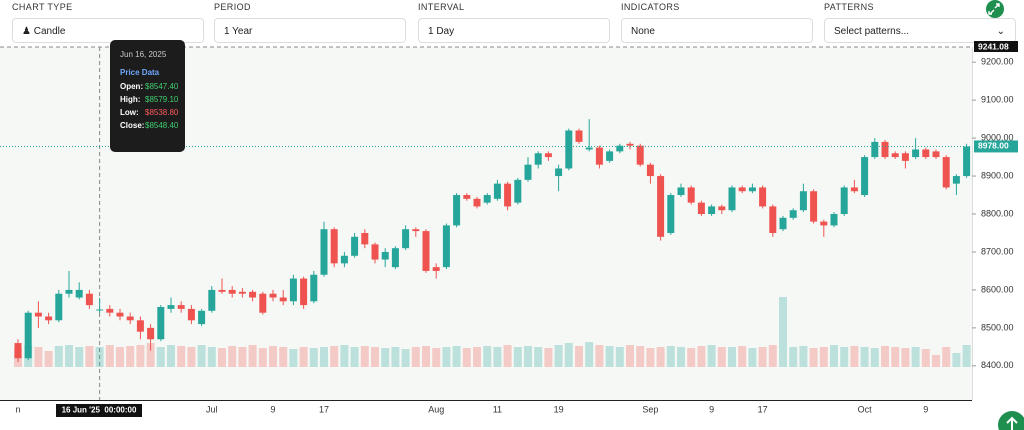  I want to click on crosshair-price-label: 9241.08, so click(993, 46).